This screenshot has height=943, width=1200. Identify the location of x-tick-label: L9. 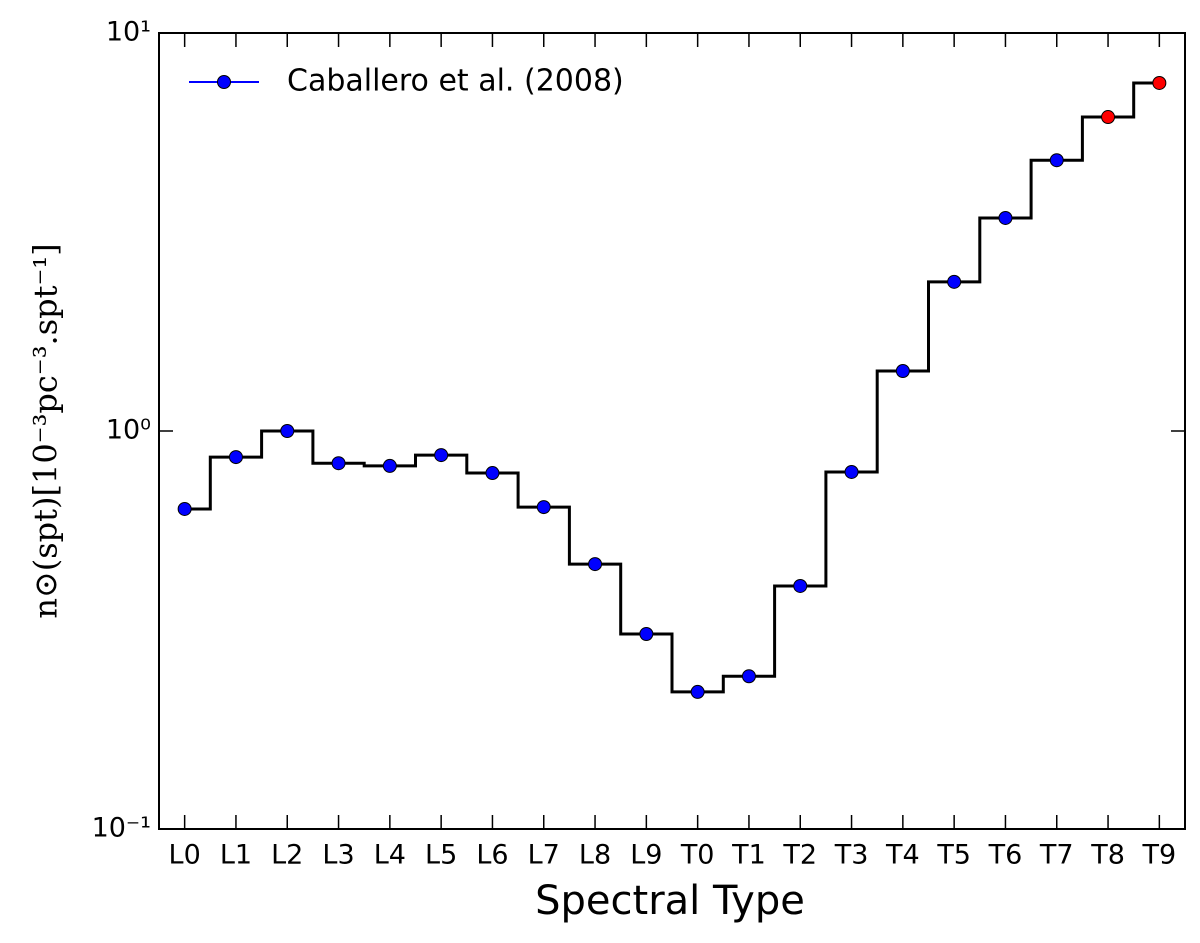
(646, 855).